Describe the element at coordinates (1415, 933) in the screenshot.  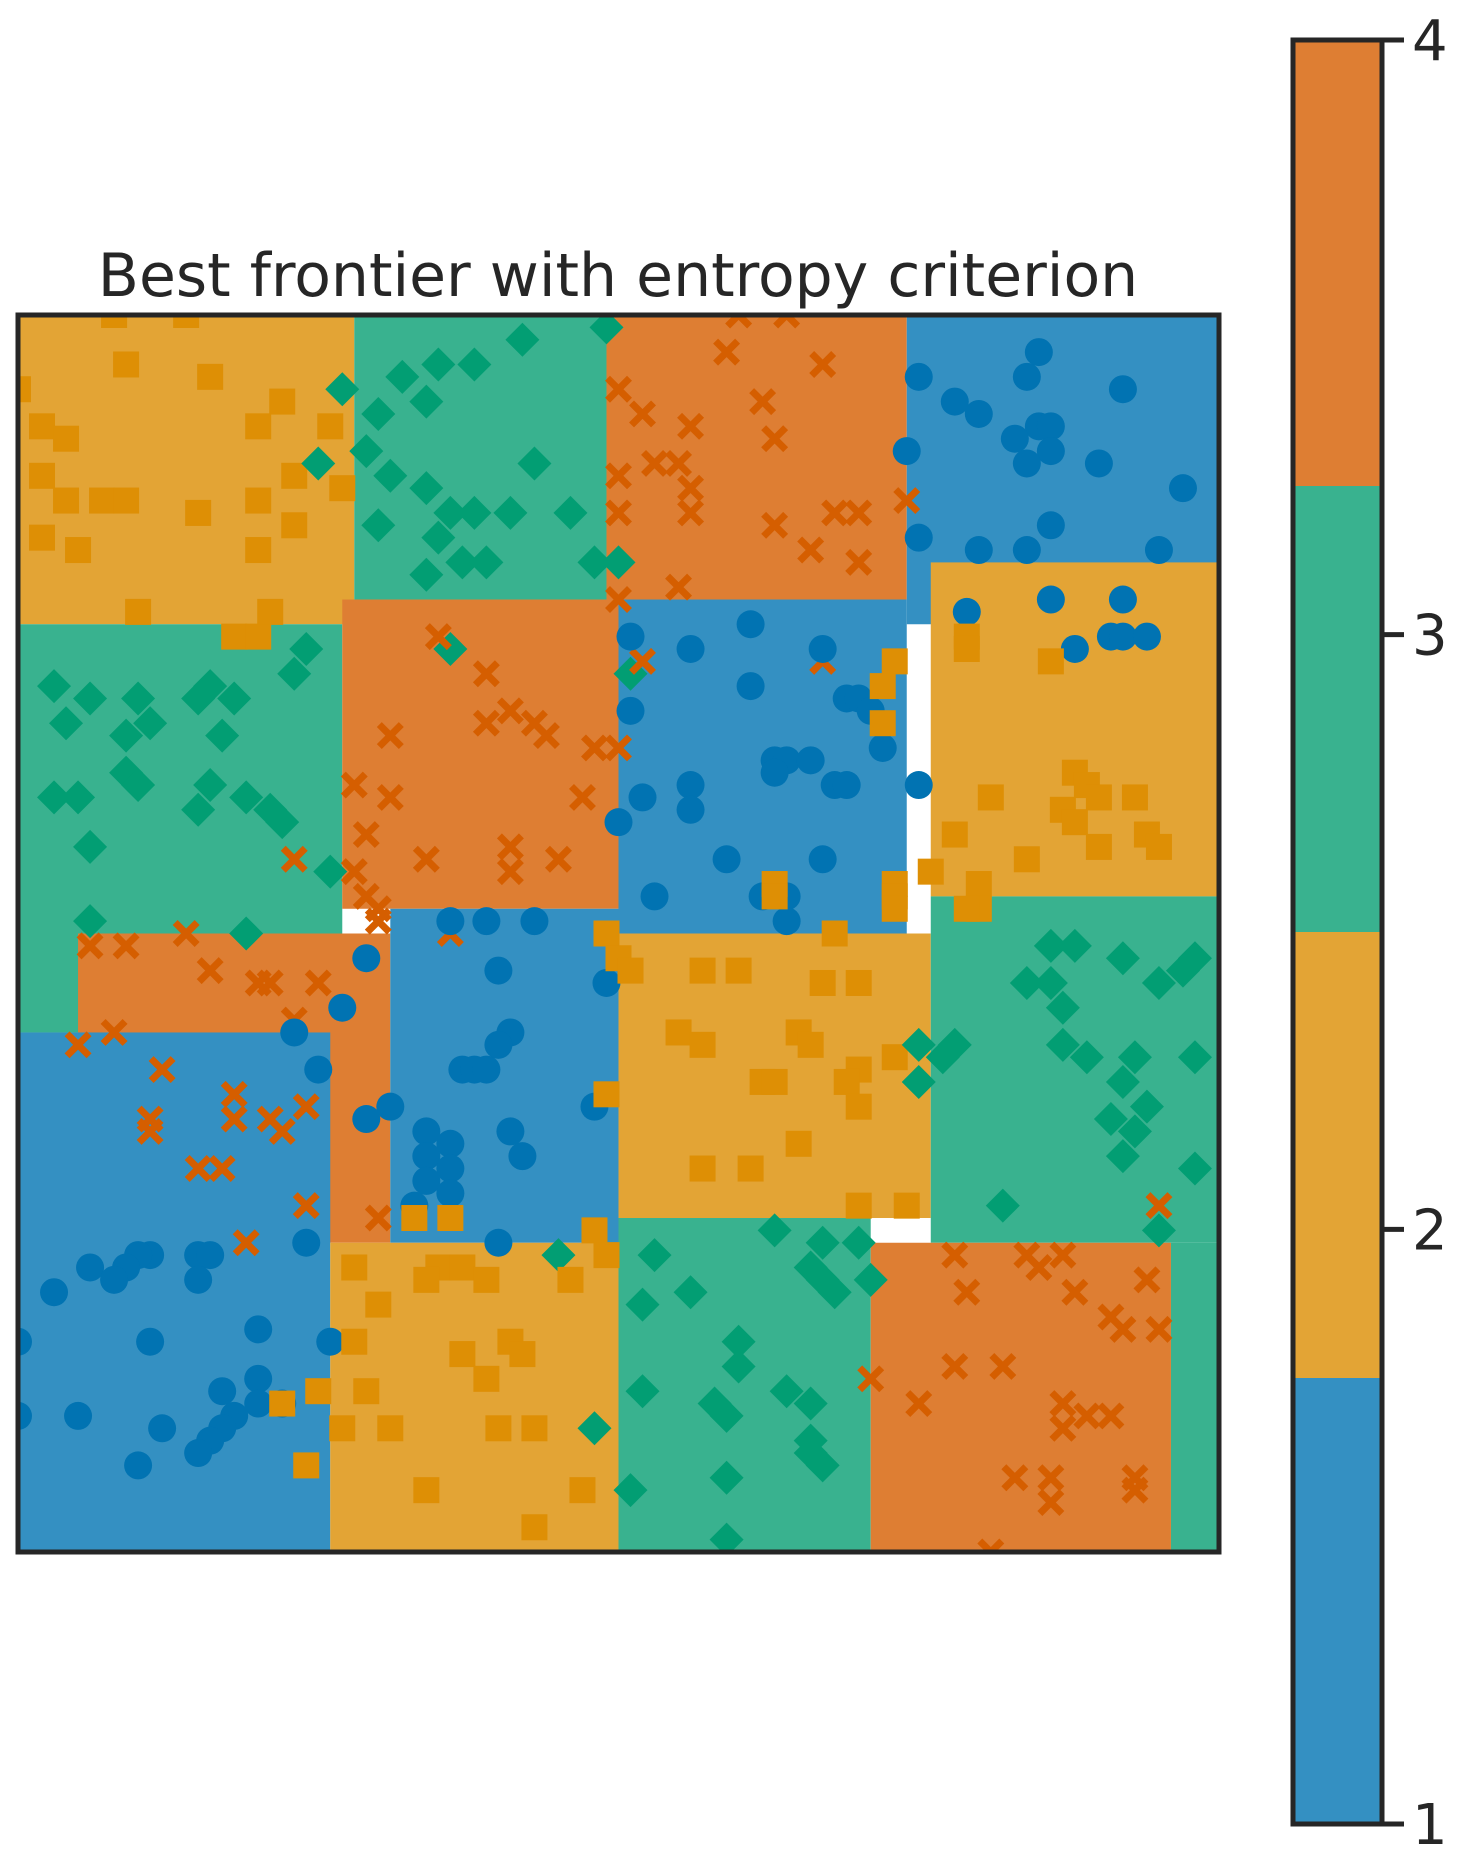
I see `colorbar-ticks: 1 2 3 4` at that location.